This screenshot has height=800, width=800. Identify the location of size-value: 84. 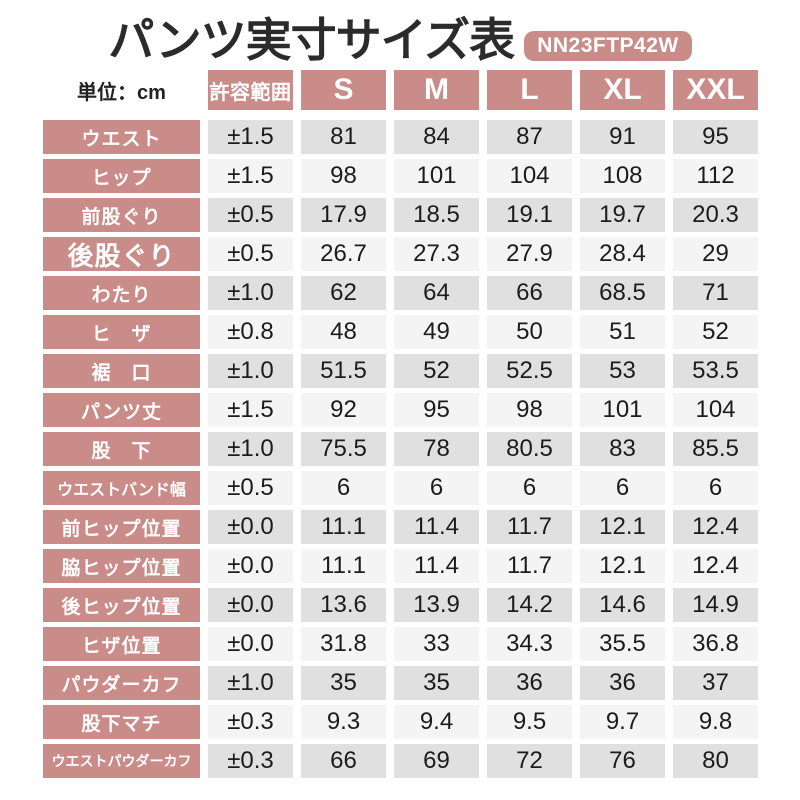
(436, 137).